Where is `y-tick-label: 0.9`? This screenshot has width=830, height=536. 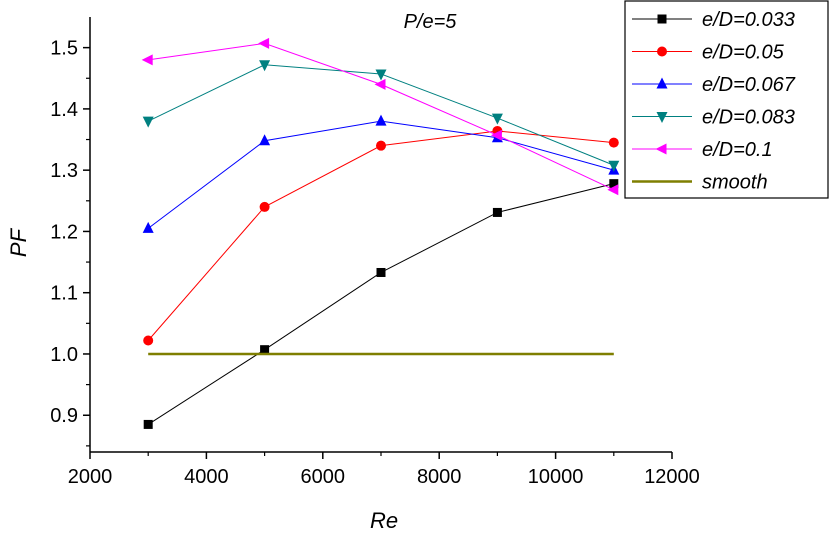 y-tick-label: 0.9 is located at coordinates (64, 416).